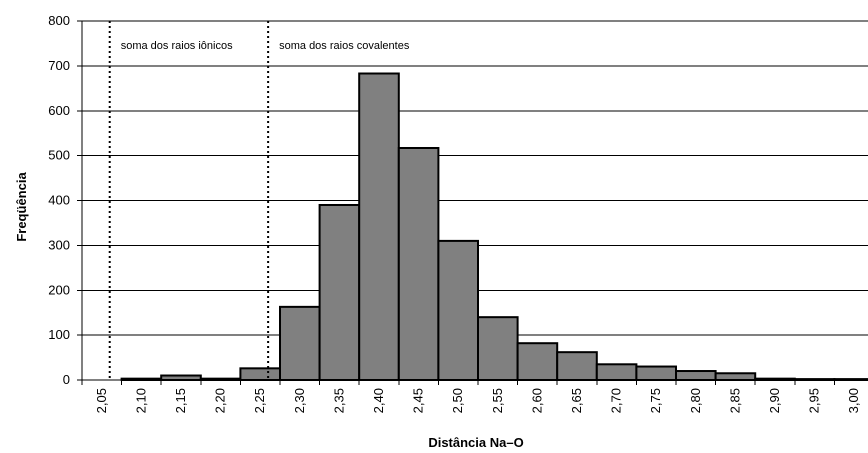 Image resolution: width=868 pixels, height=453 pixels. Describe the element at coordinates (66, 379) in the screenshot. I see `y-tick-label: 0` at that location.